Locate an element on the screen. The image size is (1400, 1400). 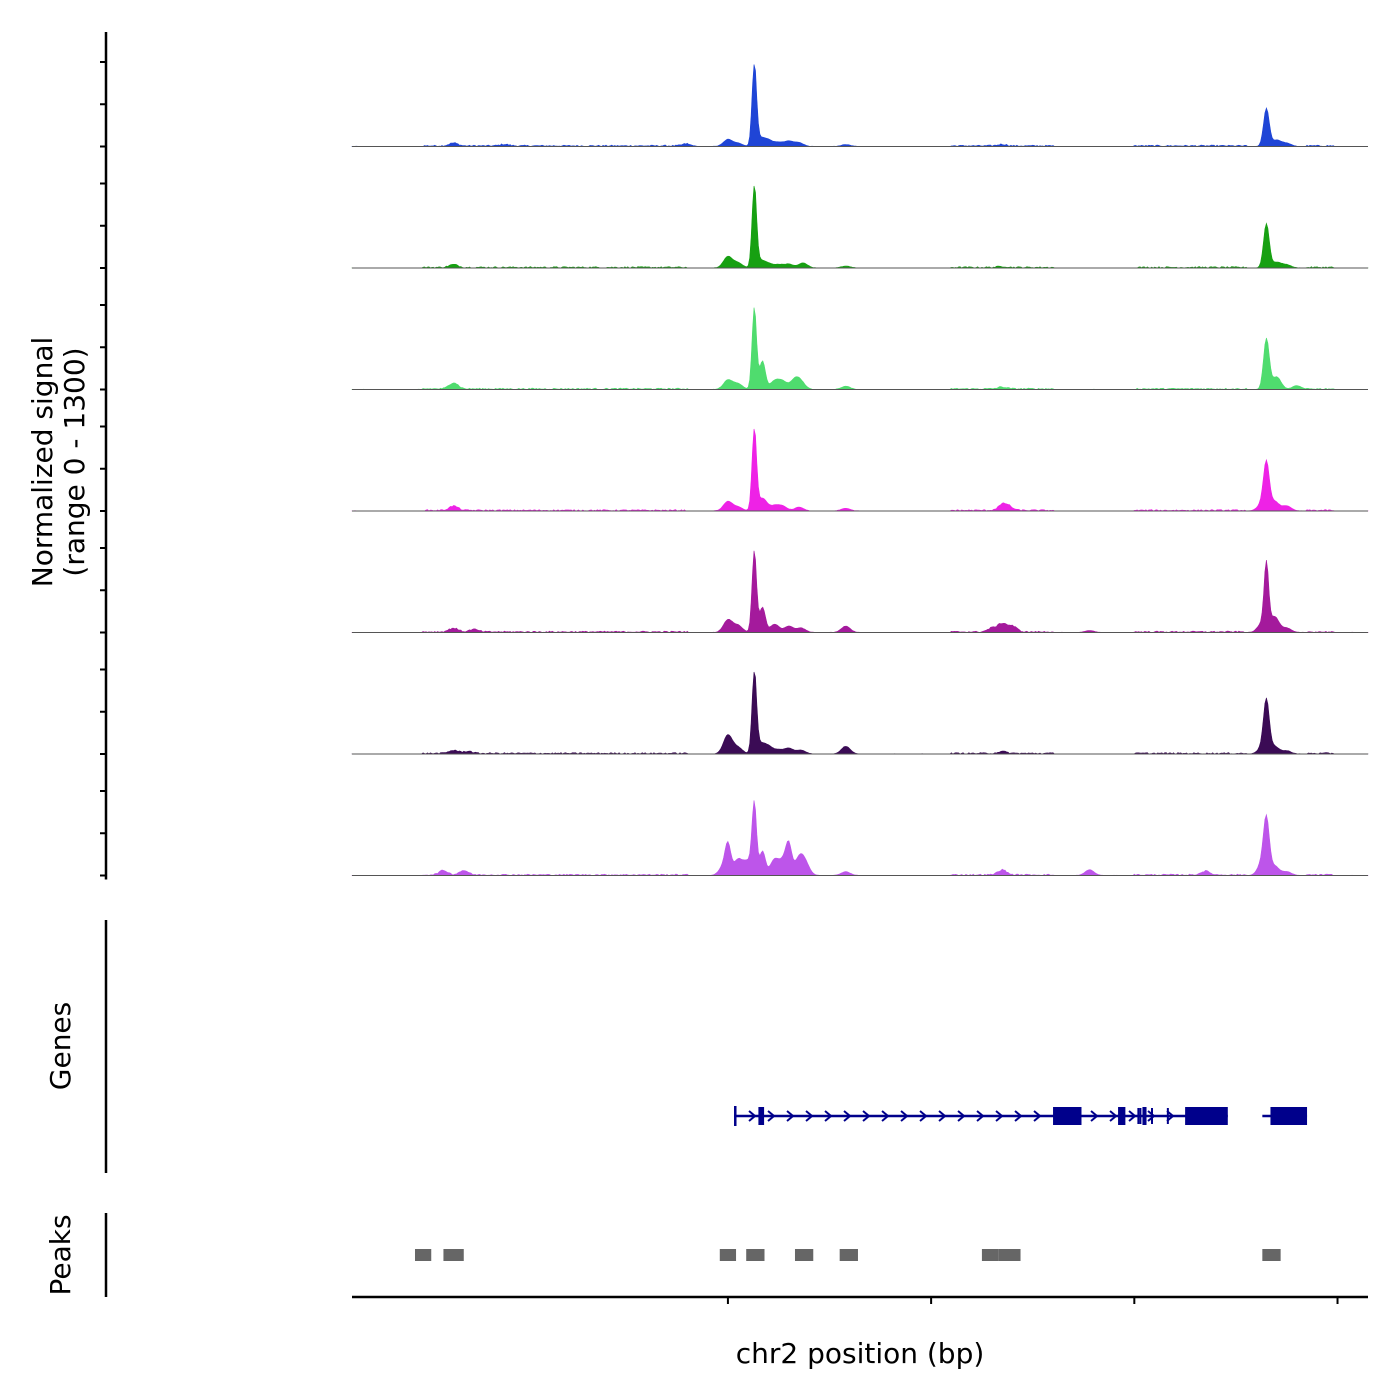
coverage-track-dermal-papillae is located at coordinates (859, 105).